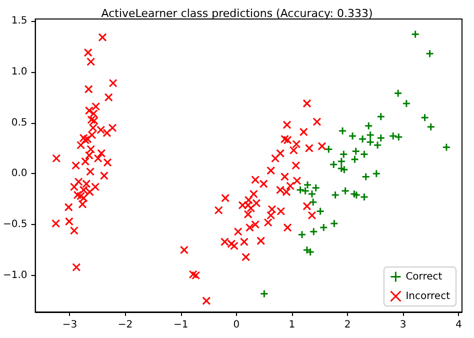 This screenshot has width=474, height=338. I want to click on x-tick-label: −1, so click(180, 325).